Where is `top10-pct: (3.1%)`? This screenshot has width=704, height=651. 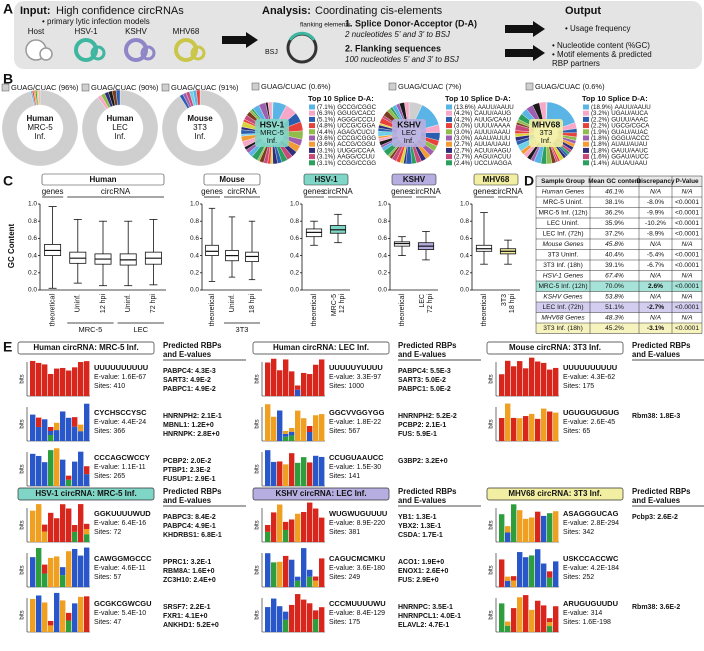 top10-pct: (3.1%) is located at coordinates (326, 162).